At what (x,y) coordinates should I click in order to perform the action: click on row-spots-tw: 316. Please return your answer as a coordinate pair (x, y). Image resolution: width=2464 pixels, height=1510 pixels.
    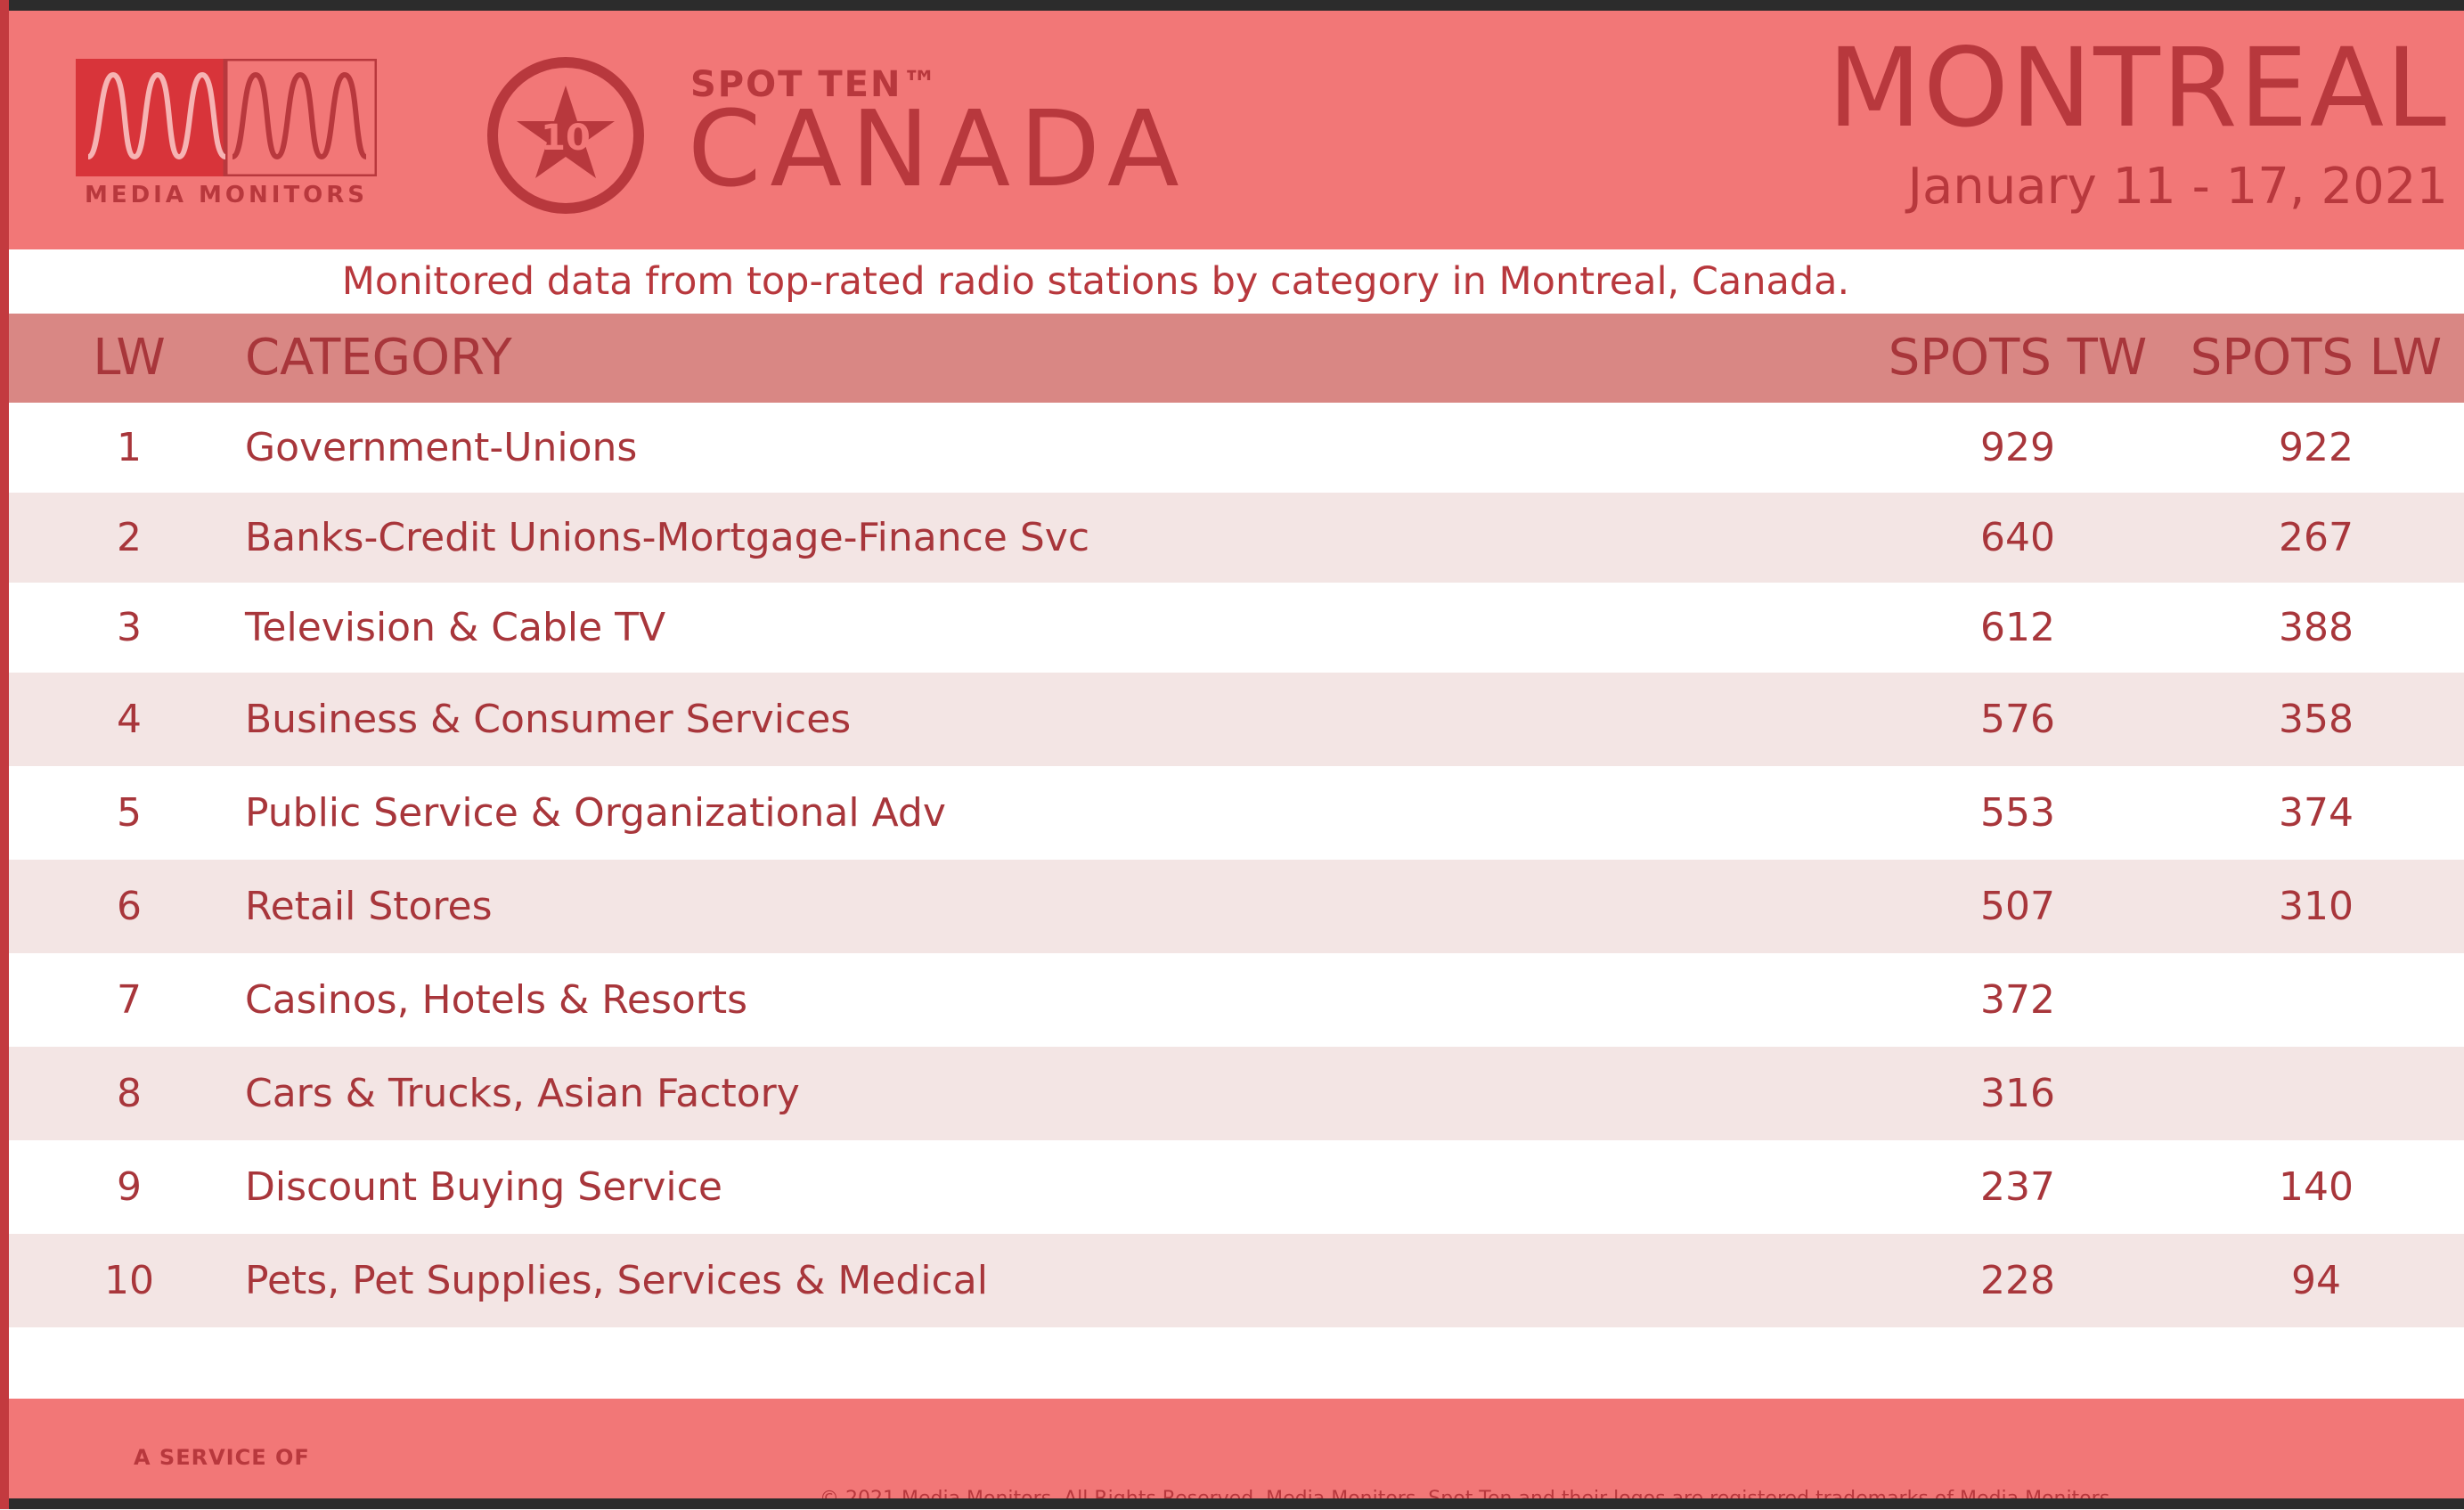
    Looking at the image, I should click on (2018, 1093).